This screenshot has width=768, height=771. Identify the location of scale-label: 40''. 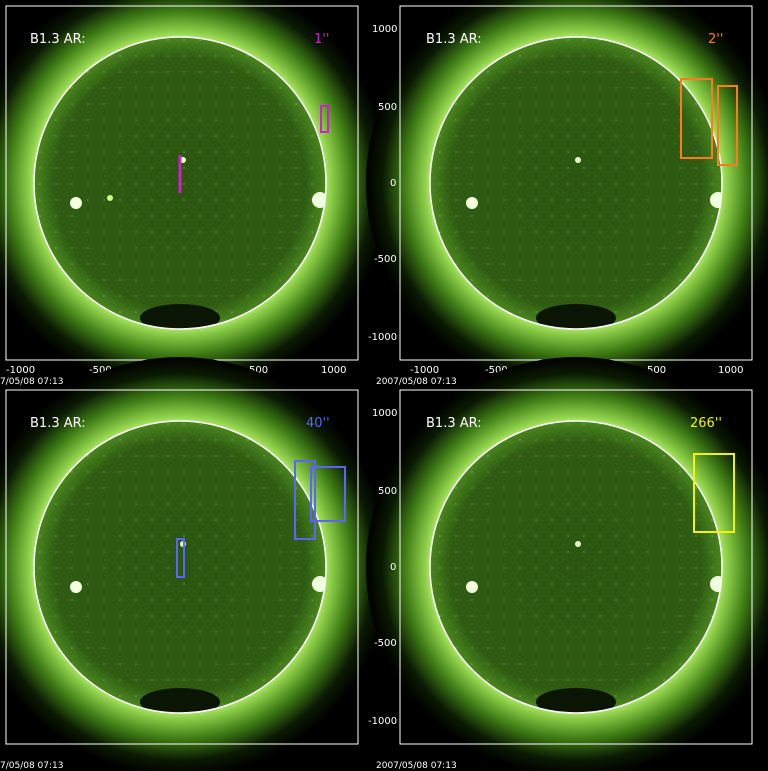
(318, 423).